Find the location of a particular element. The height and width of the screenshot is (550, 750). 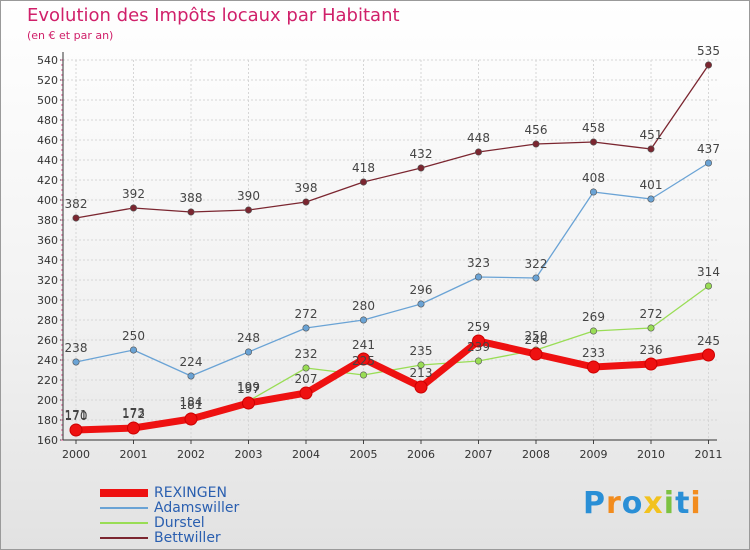

legend-item-bettwiller: Bettwiller is located at coordinates (160, 538).